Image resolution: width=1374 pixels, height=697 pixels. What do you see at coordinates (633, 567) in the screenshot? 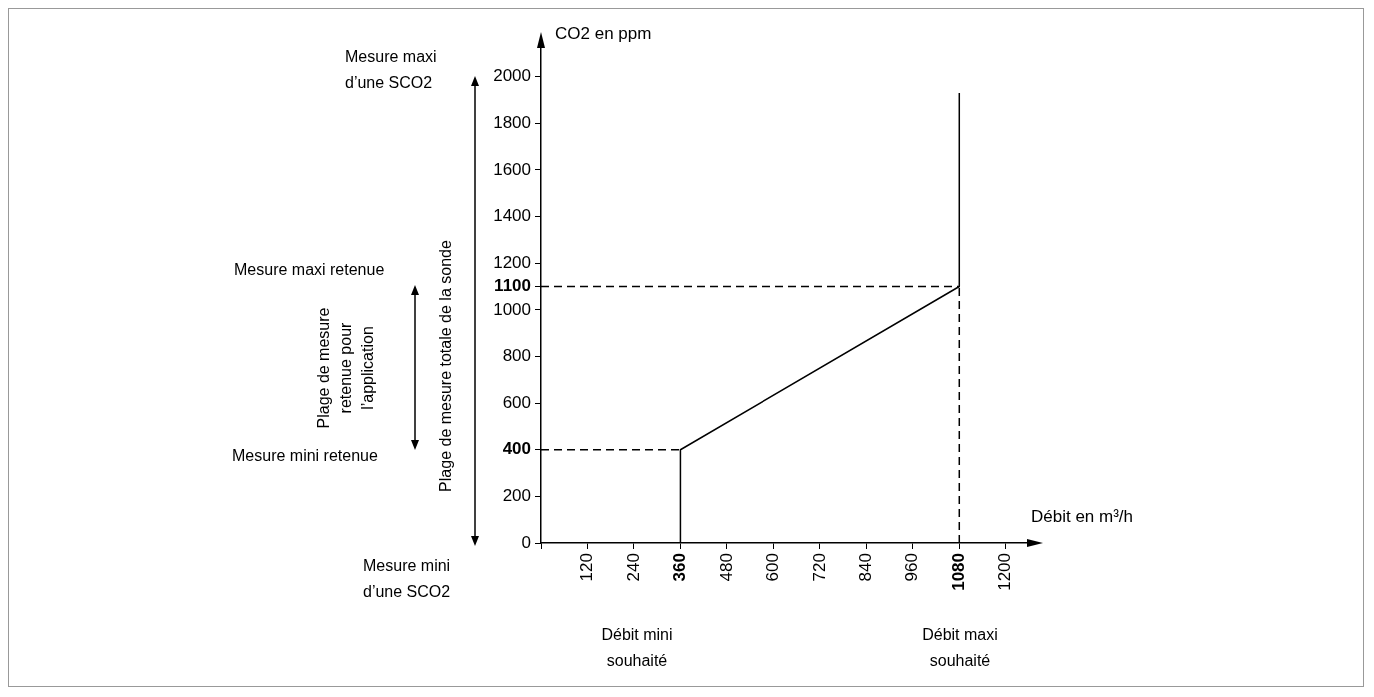
I see `x-tick-label: 240` at bounding box center [633, 567].